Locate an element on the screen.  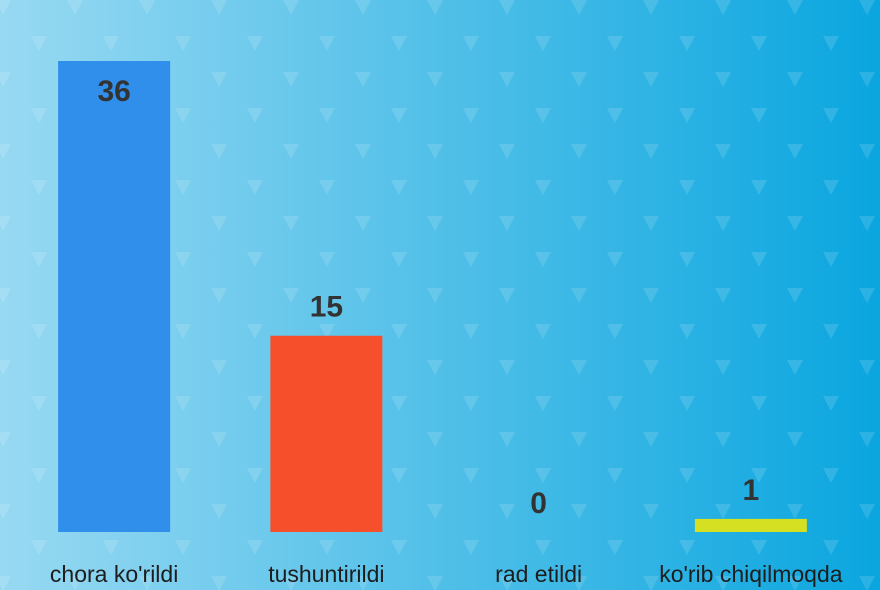
x-tick-label: tushuntirildi is located at coordinates (326, 574).